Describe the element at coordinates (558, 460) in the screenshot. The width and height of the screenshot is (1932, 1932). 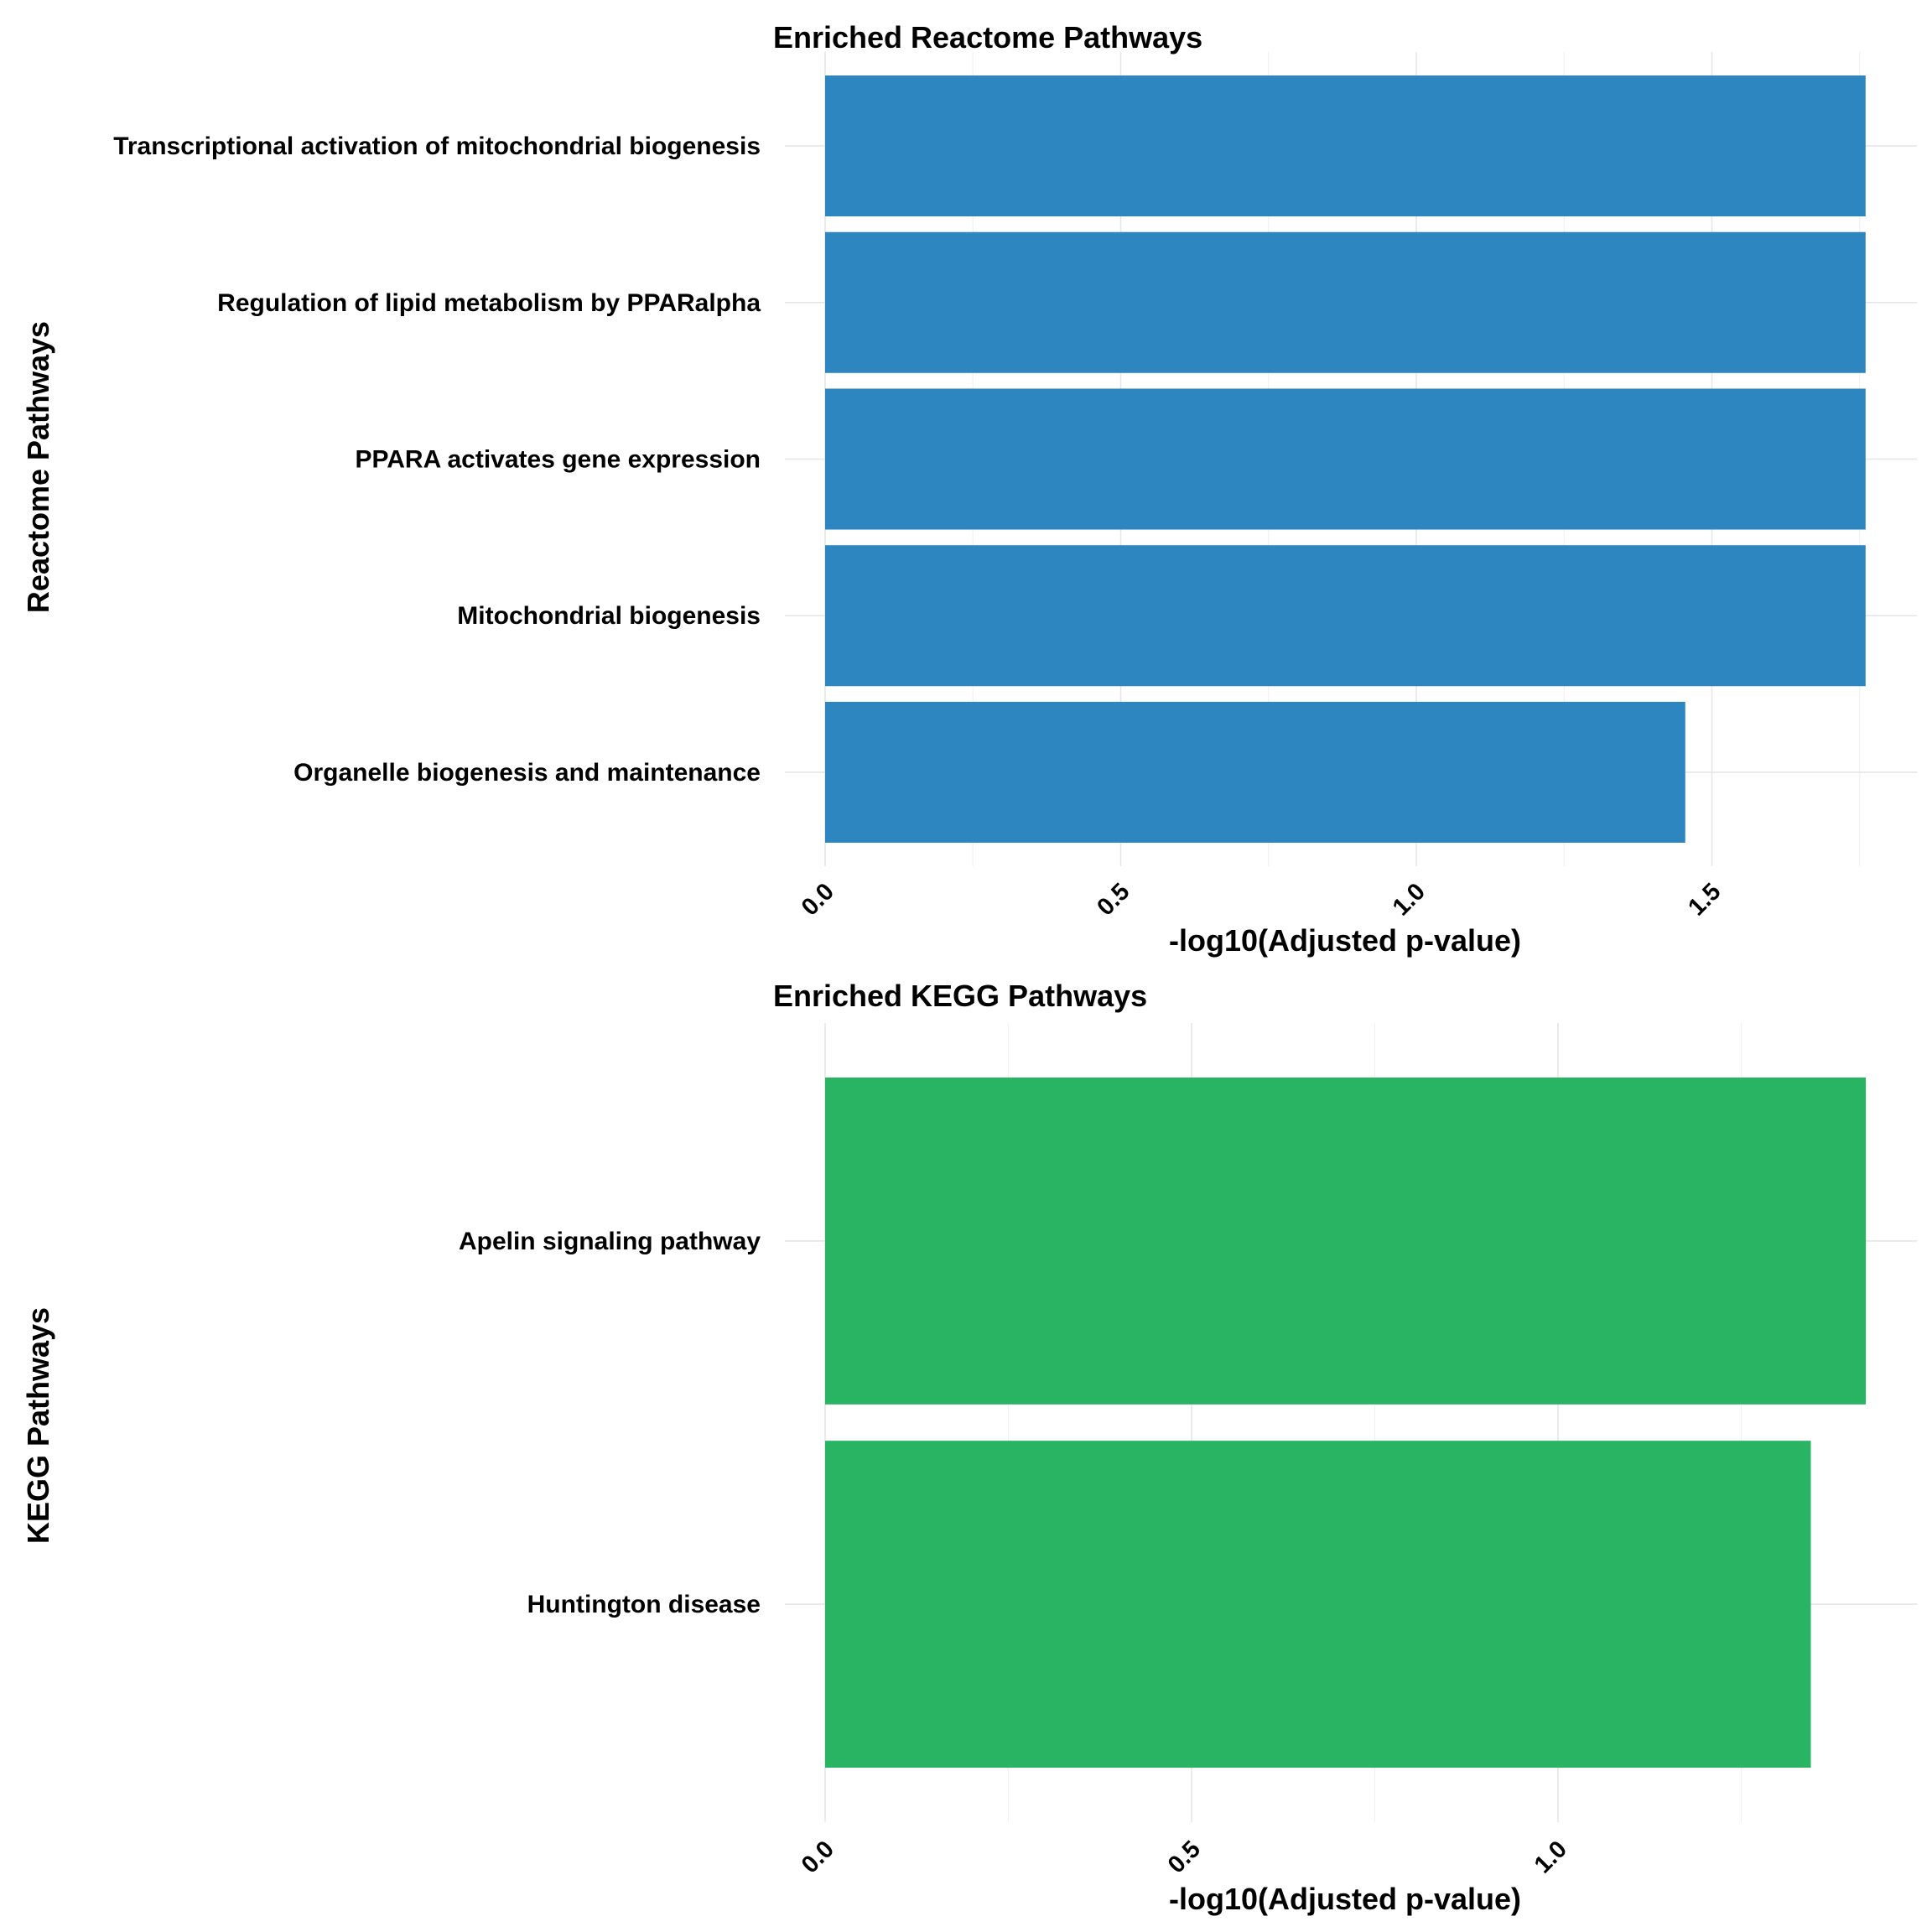
I see `category-label: PPARA activates gene expression` at that location.